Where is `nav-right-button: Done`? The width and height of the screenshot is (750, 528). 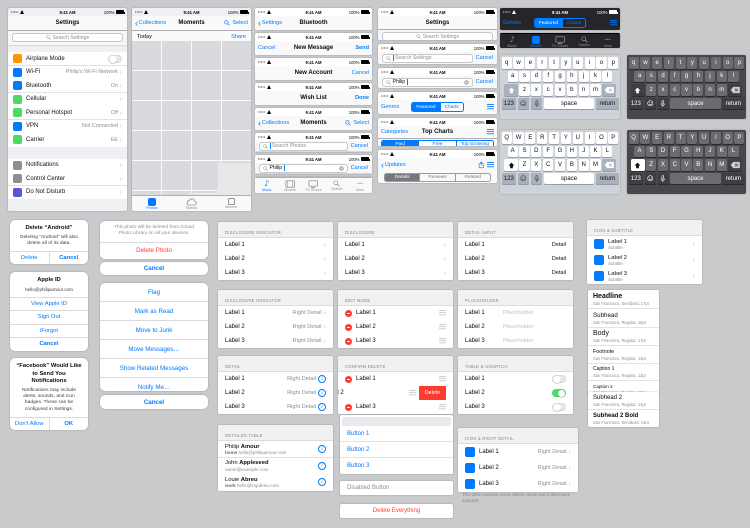
nav-right-button: Done is located at coordinates (362, 98).